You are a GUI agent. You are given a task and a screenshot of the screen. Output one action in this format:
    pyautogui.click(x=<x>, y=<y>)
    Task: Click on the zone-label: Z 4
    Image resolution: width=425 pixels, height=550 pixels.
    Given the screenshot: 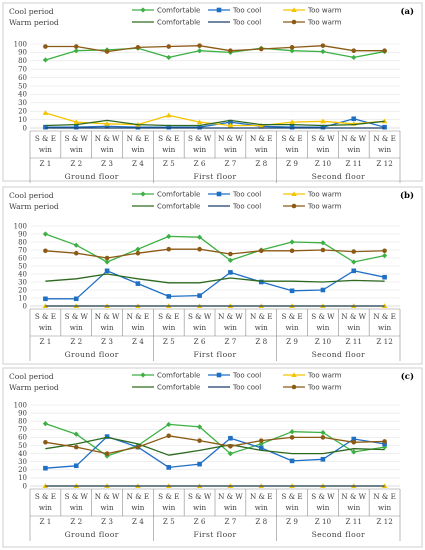 What is the action you would take?
    pyautogui.click(x=138, y=341)
    